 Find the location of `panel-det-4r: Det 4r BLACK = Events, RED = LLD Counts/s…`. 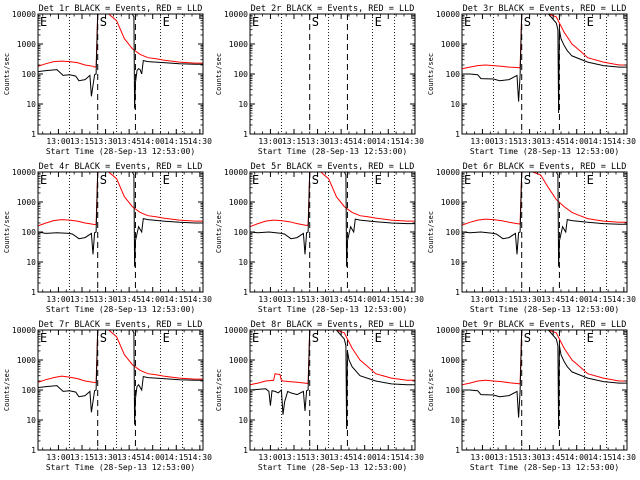

panel-det-4r: Det 4r BLACK = Events, RED = LLD Counts/s… is located at coordinates (107, 238).